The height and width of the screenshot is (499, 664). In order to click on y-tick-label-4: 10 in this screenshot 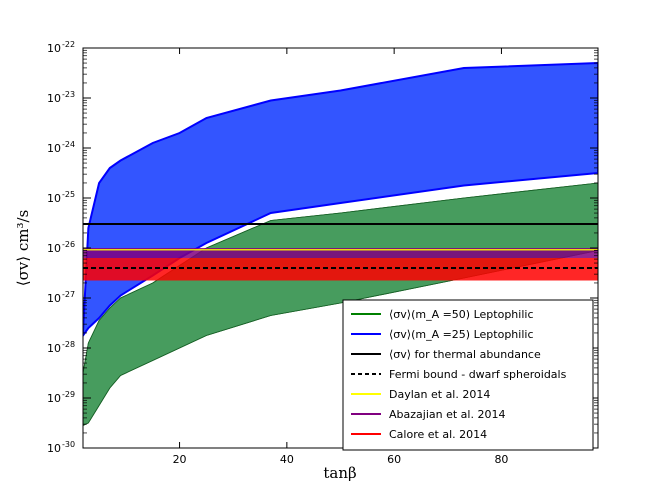, I will do `click(54, 248)`.